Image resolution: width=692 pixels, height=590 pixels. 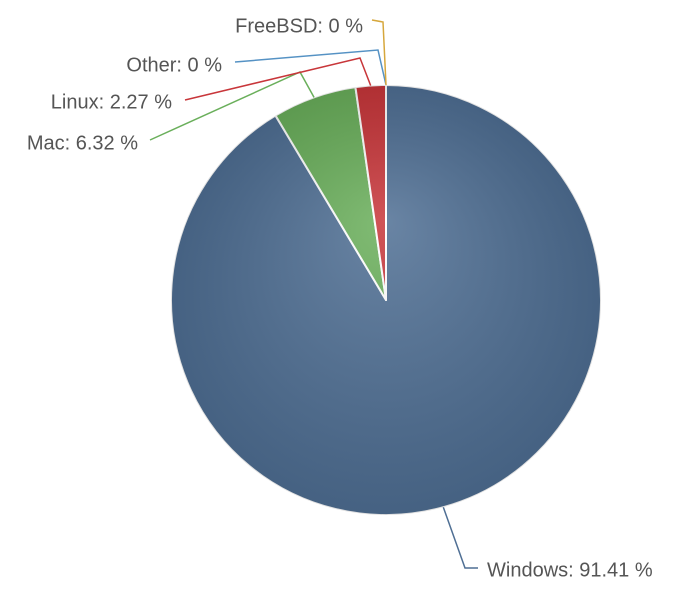 What do you see at coordinates (174, 65) in the screenshot?
I see `data-label: Other: 0 %` at bounding box center [174, 65].